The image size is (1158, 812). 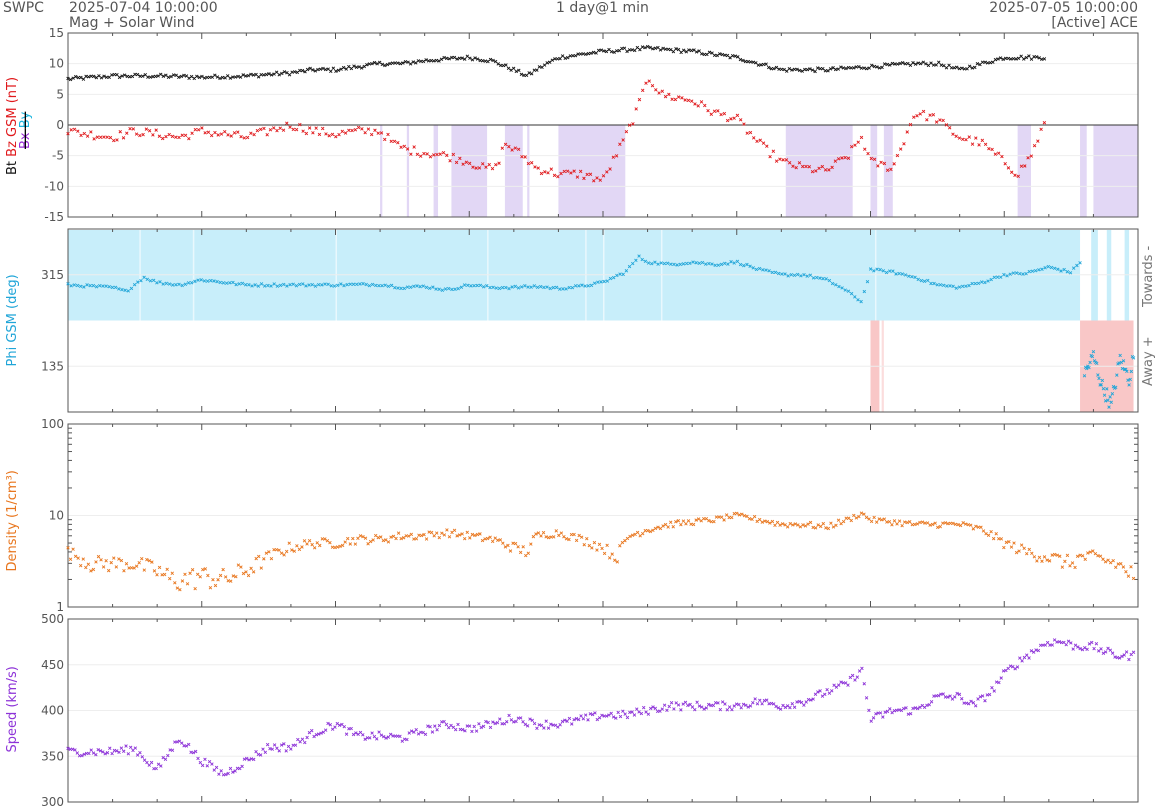 I want to click on speed-y-tick: 350, so click(x=52, y=756).